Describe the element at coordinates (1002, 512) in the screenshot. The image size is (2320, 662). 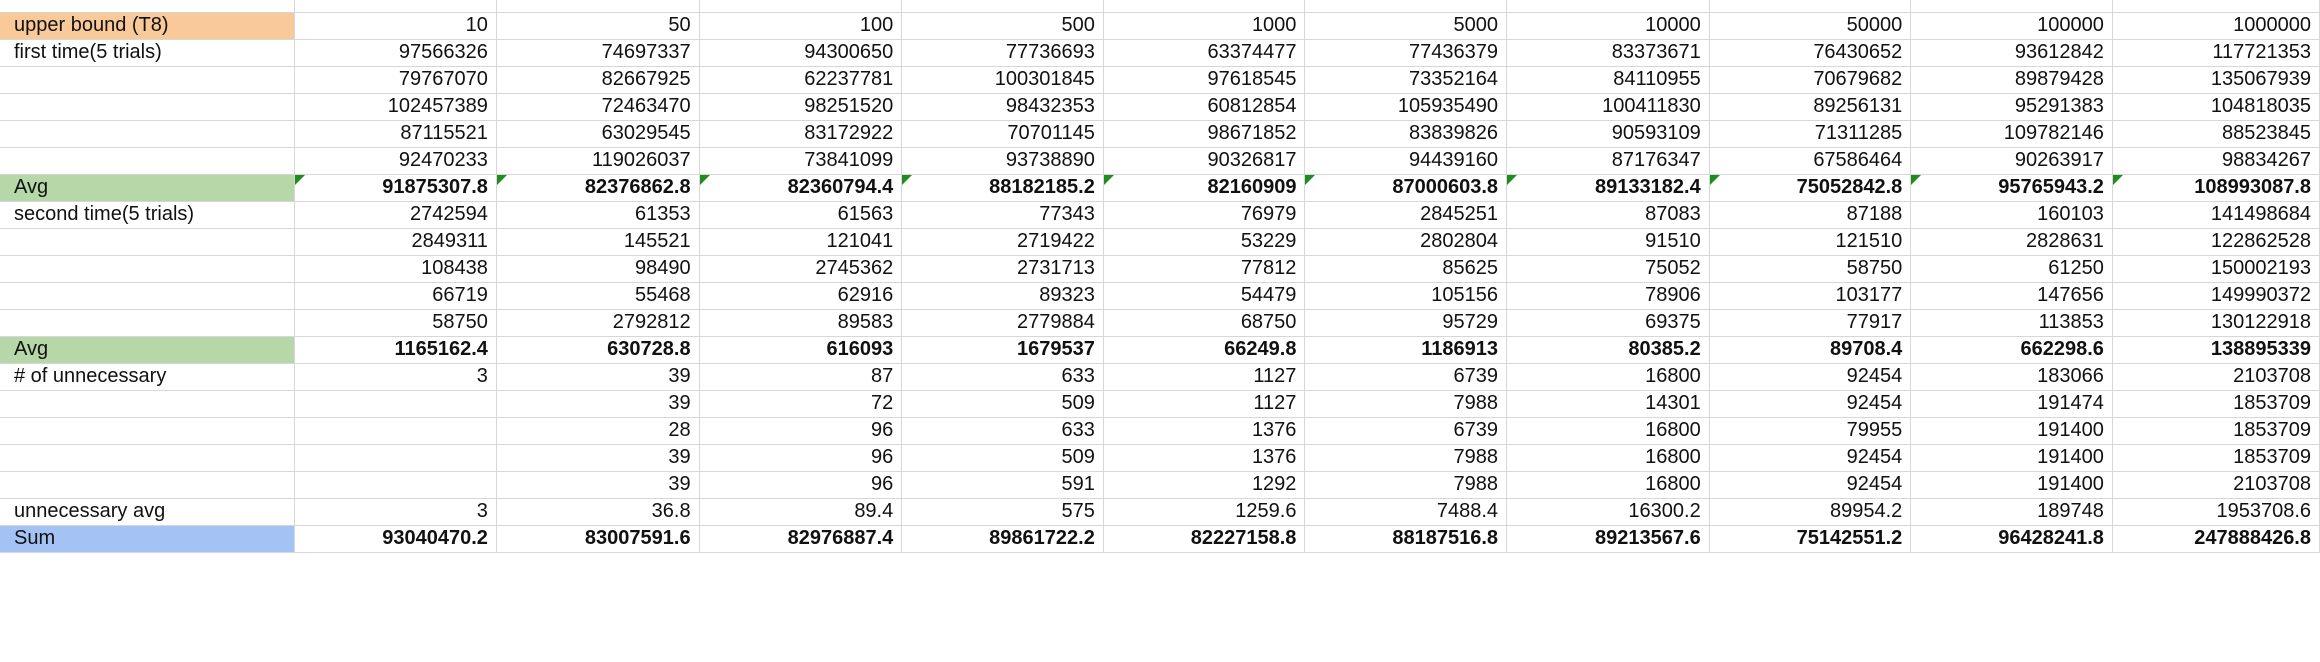
I see `value-cell: 575` at that location.